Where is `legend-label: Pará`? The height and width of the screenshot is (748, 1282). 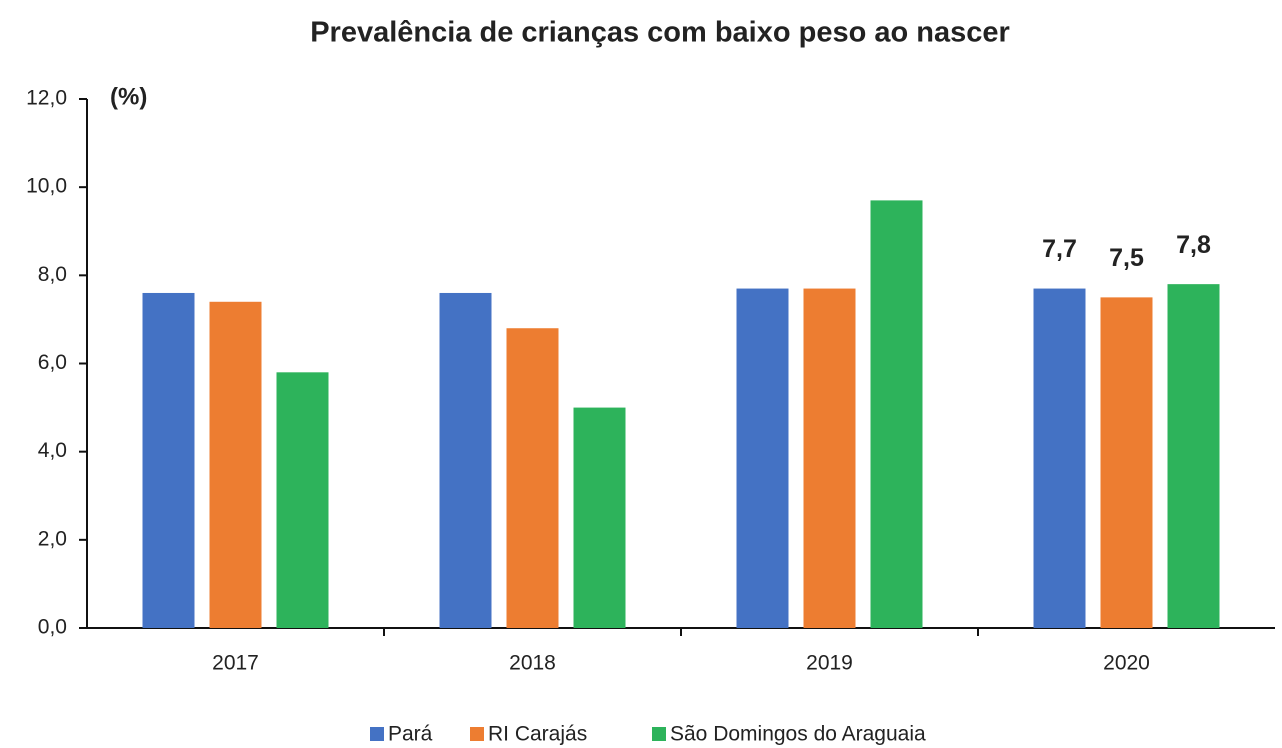
legend-label: Pará is located at coordinates (410, 734).